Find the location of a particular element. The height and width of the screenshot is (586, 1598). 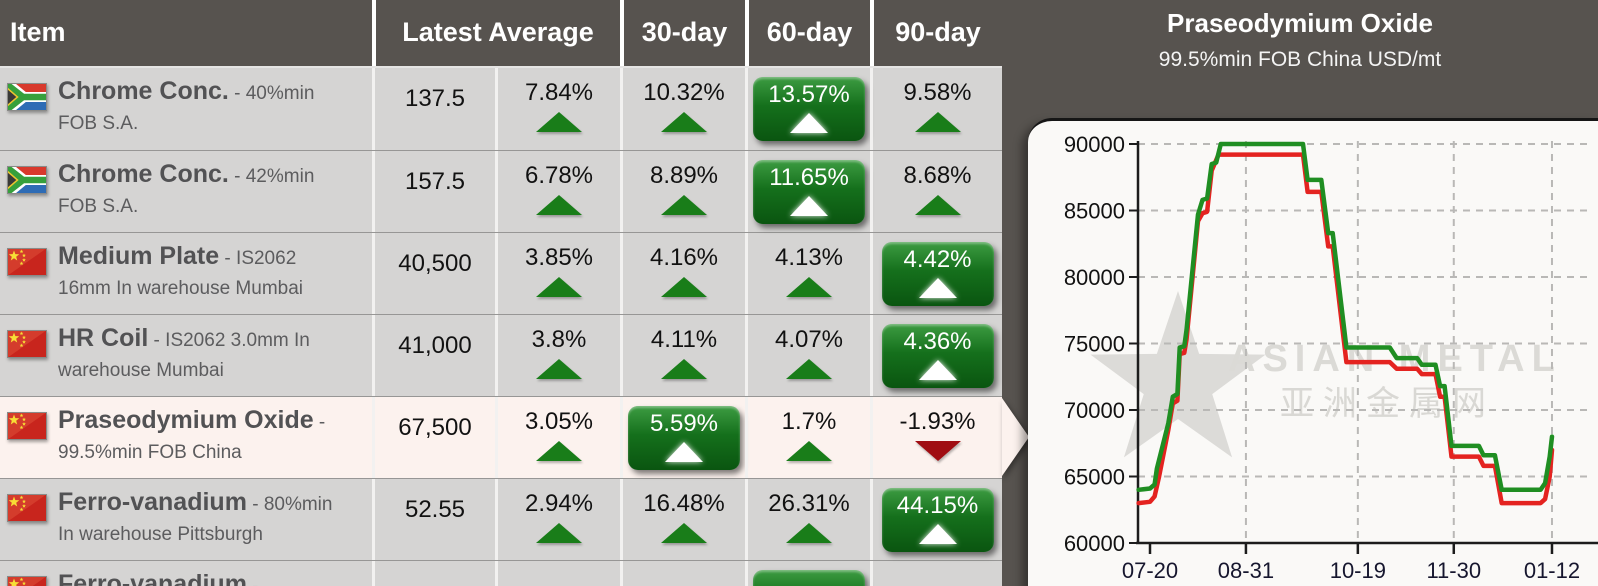

60-day-change-cell is located at coordinates (807, 573).